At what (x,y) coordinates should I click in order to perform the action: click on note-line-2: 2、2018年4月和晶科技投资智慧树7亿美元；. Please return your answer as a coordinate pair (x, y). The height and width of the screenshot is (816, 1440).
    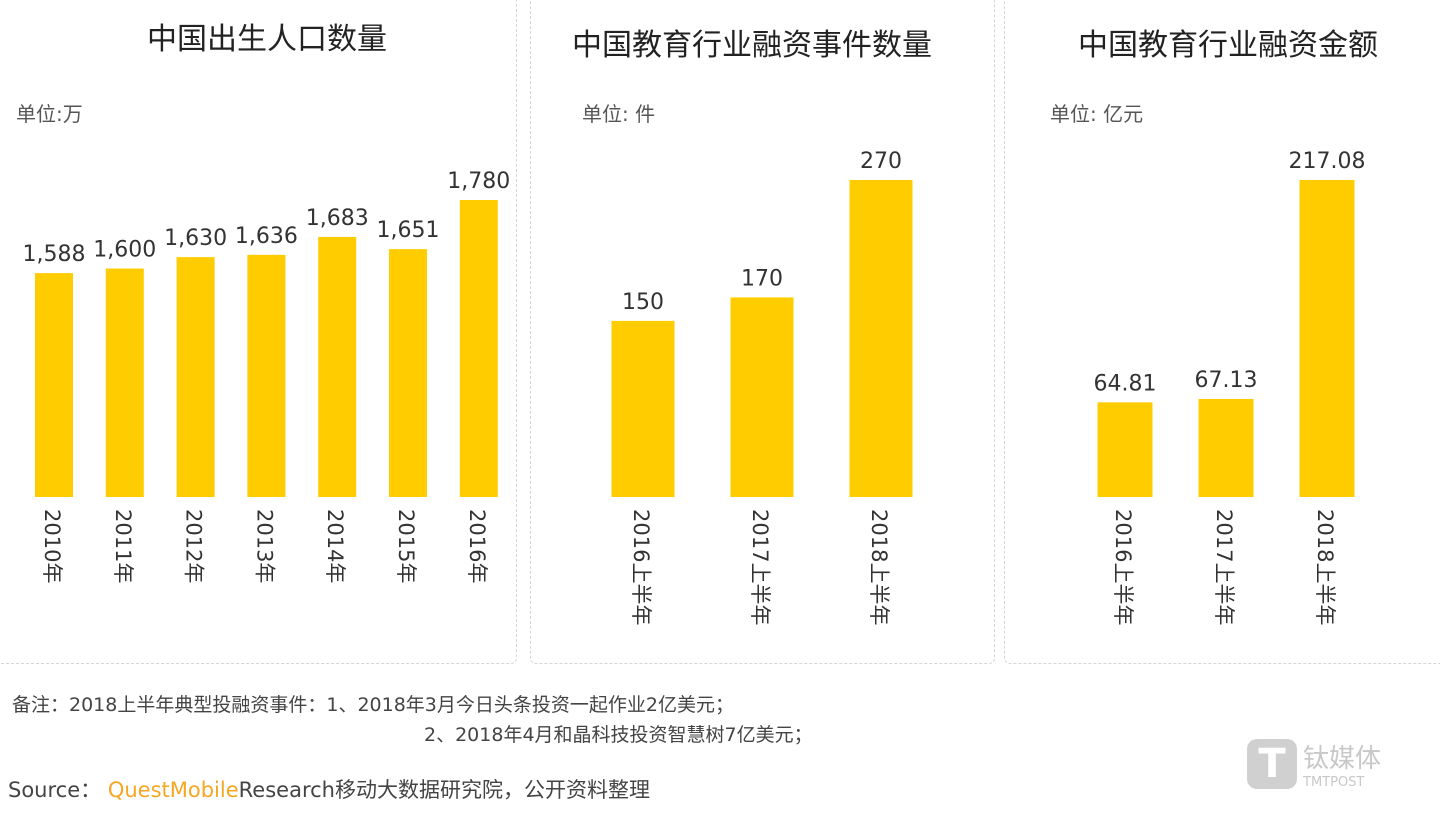
    Looking at the image, I should click on (618, 735).